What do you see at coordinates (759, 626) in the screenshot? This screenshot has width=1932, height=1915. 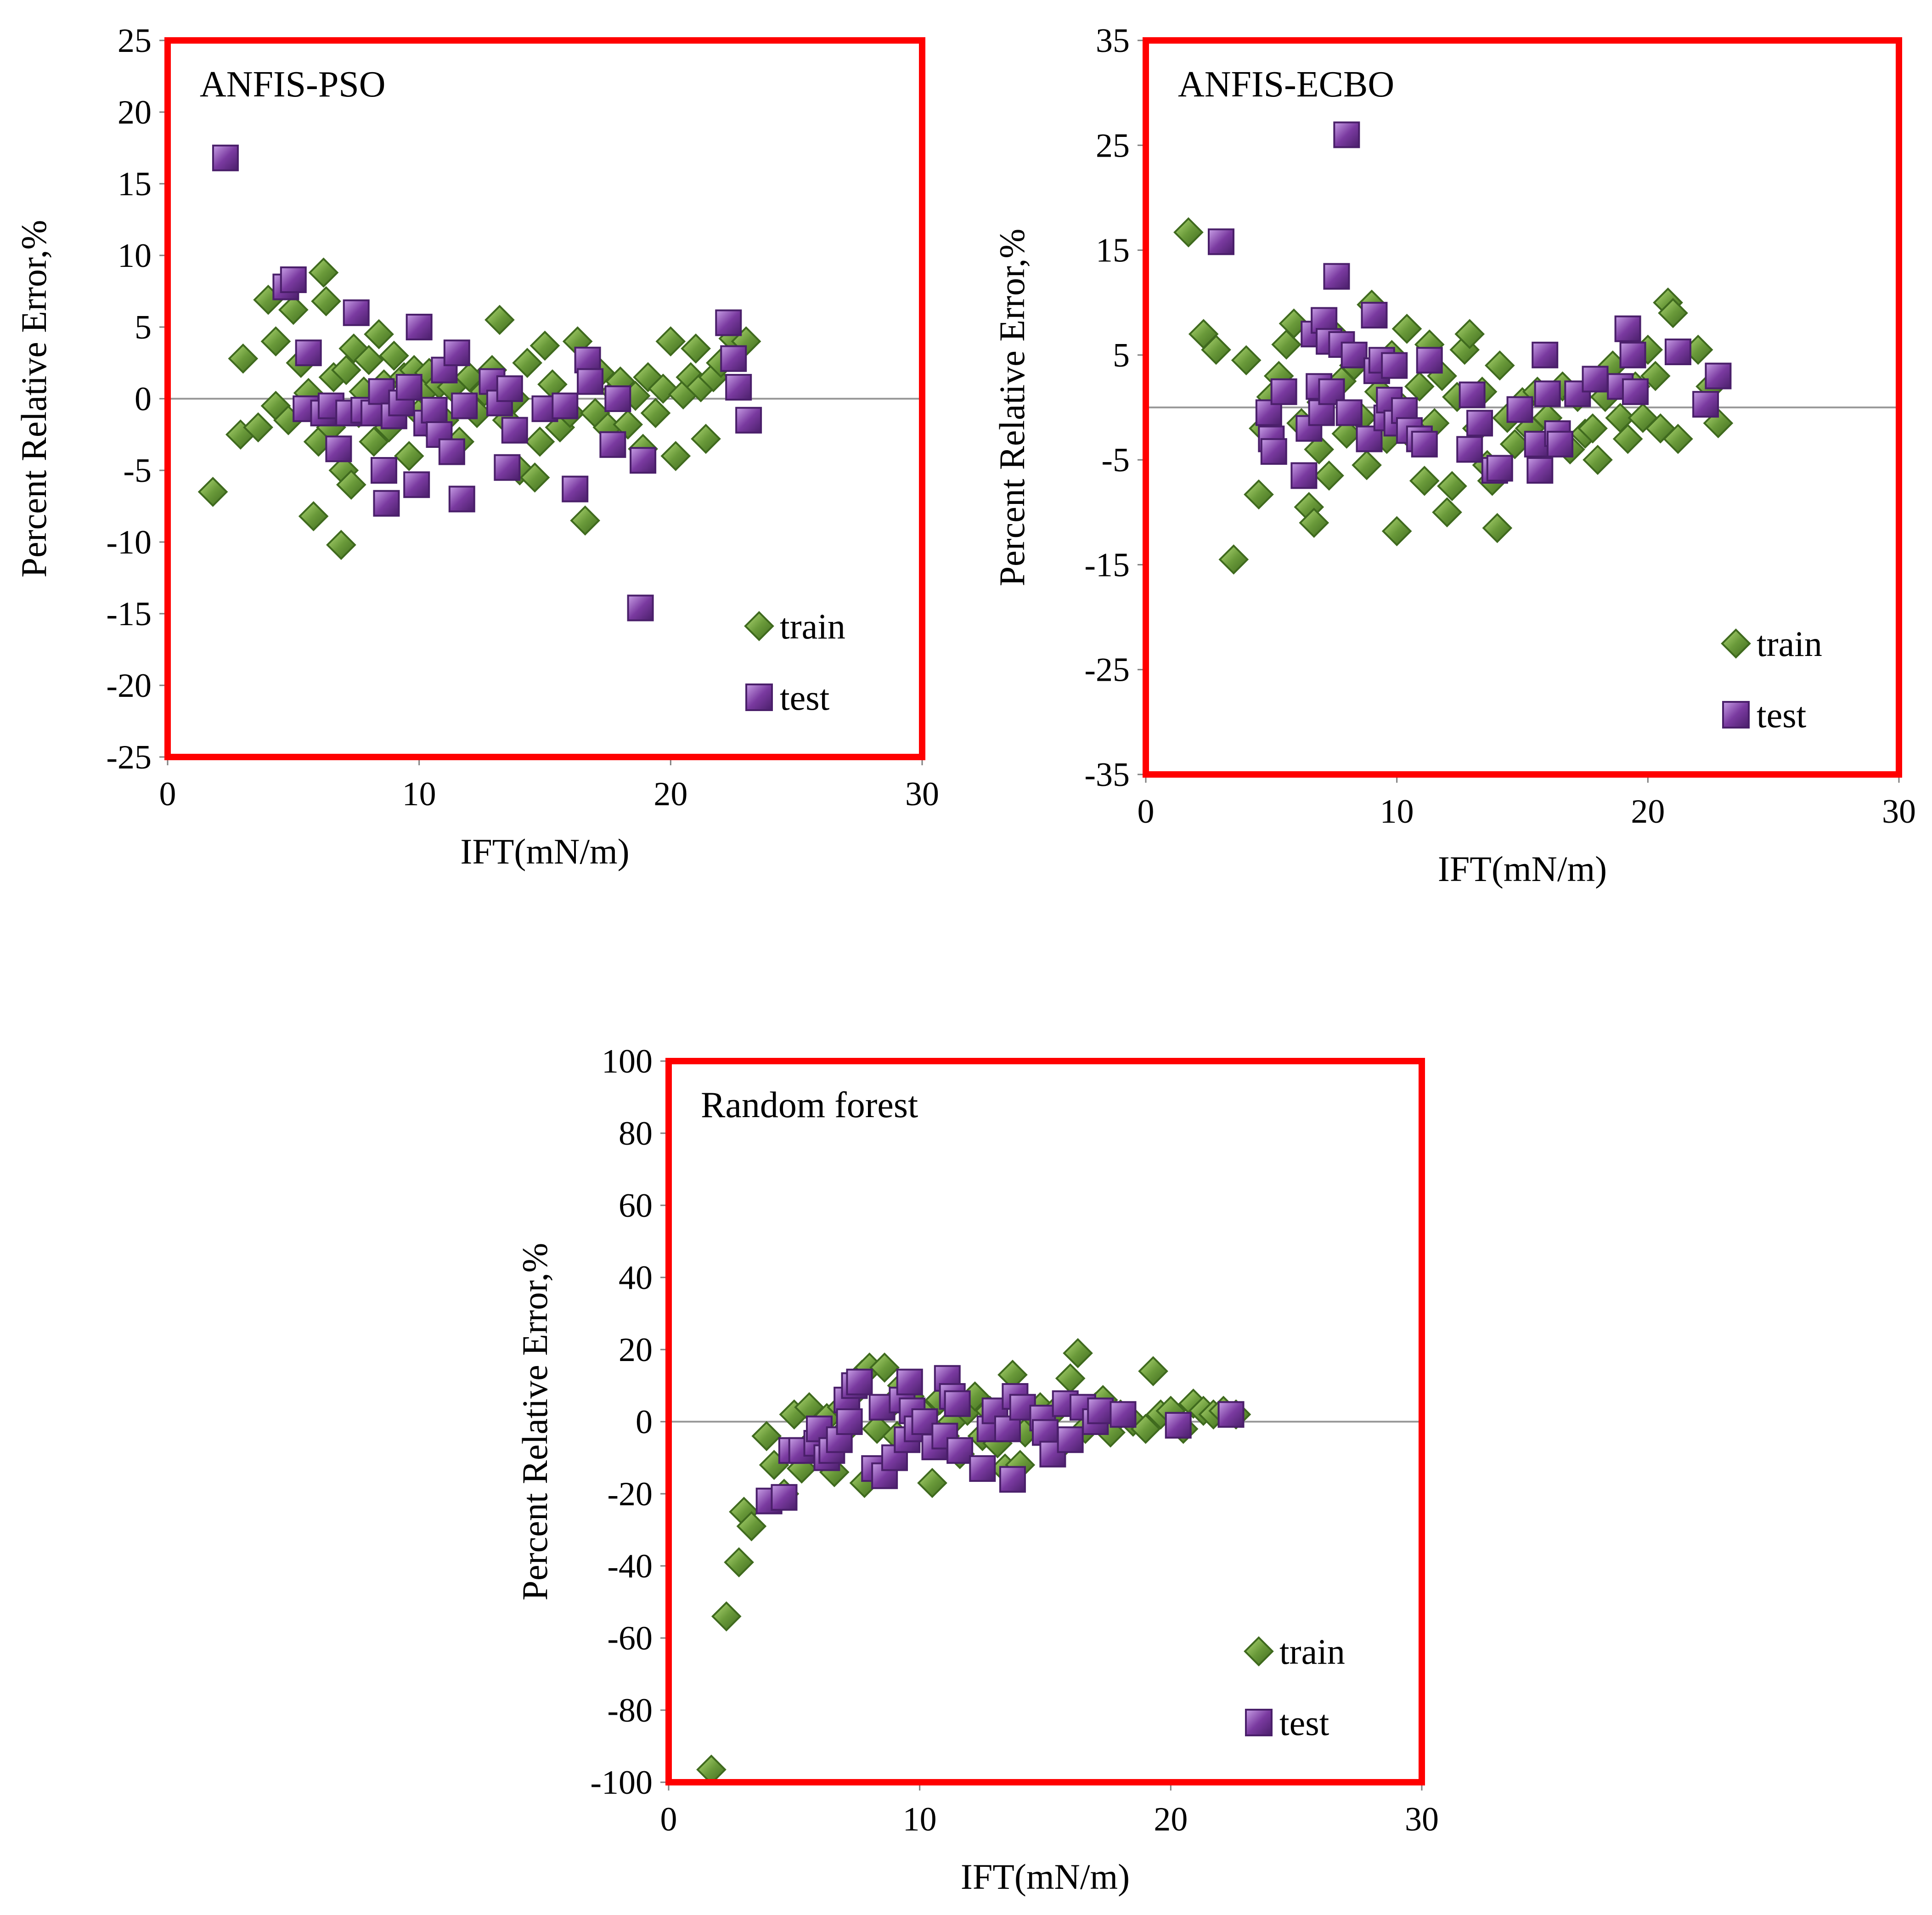 I see `legend-train-marker` at bounding box center [759, 626].